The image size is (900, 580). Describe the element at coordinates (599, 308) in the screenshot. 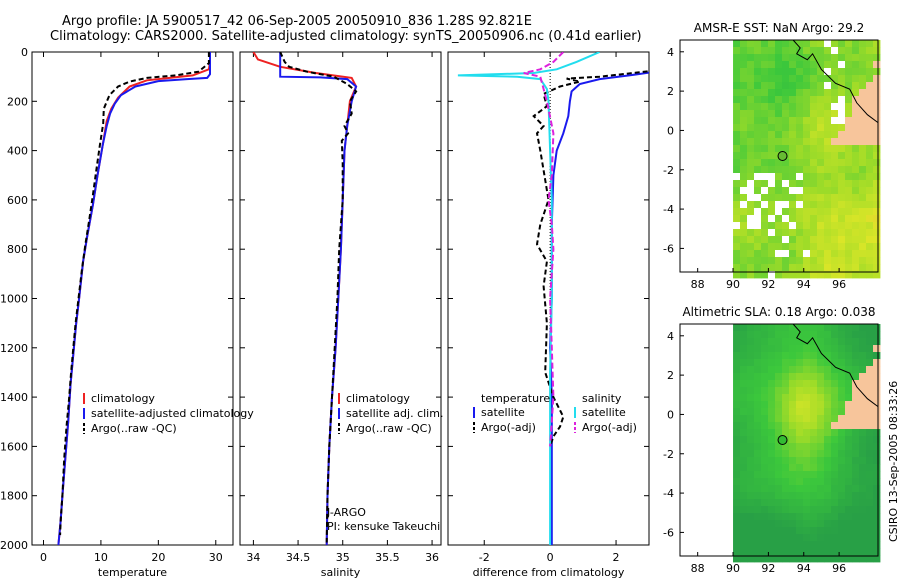

I see `difference-series-line` at that location.